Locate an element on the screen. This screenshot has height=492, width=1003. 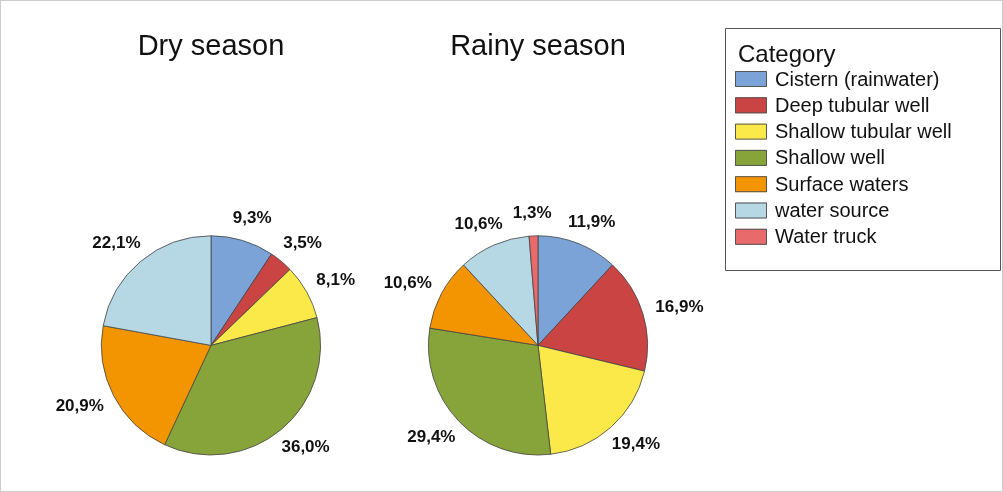
data-label: 3,5% is located at coordinates (302, 243).